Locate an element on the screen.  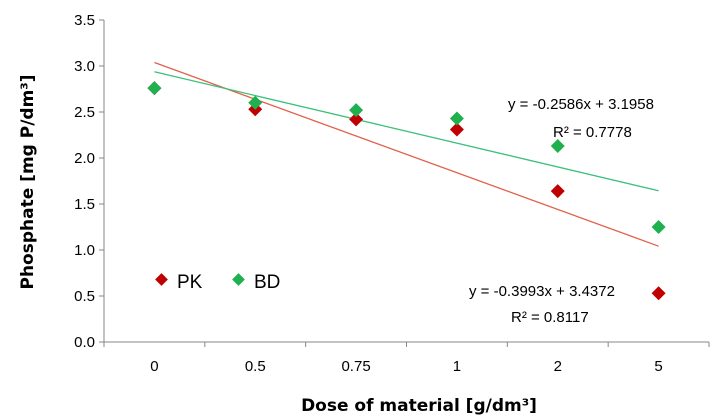
bd-trend-equation: y = -0.2586x + 3.1958 is located at coordinates (581, 104).